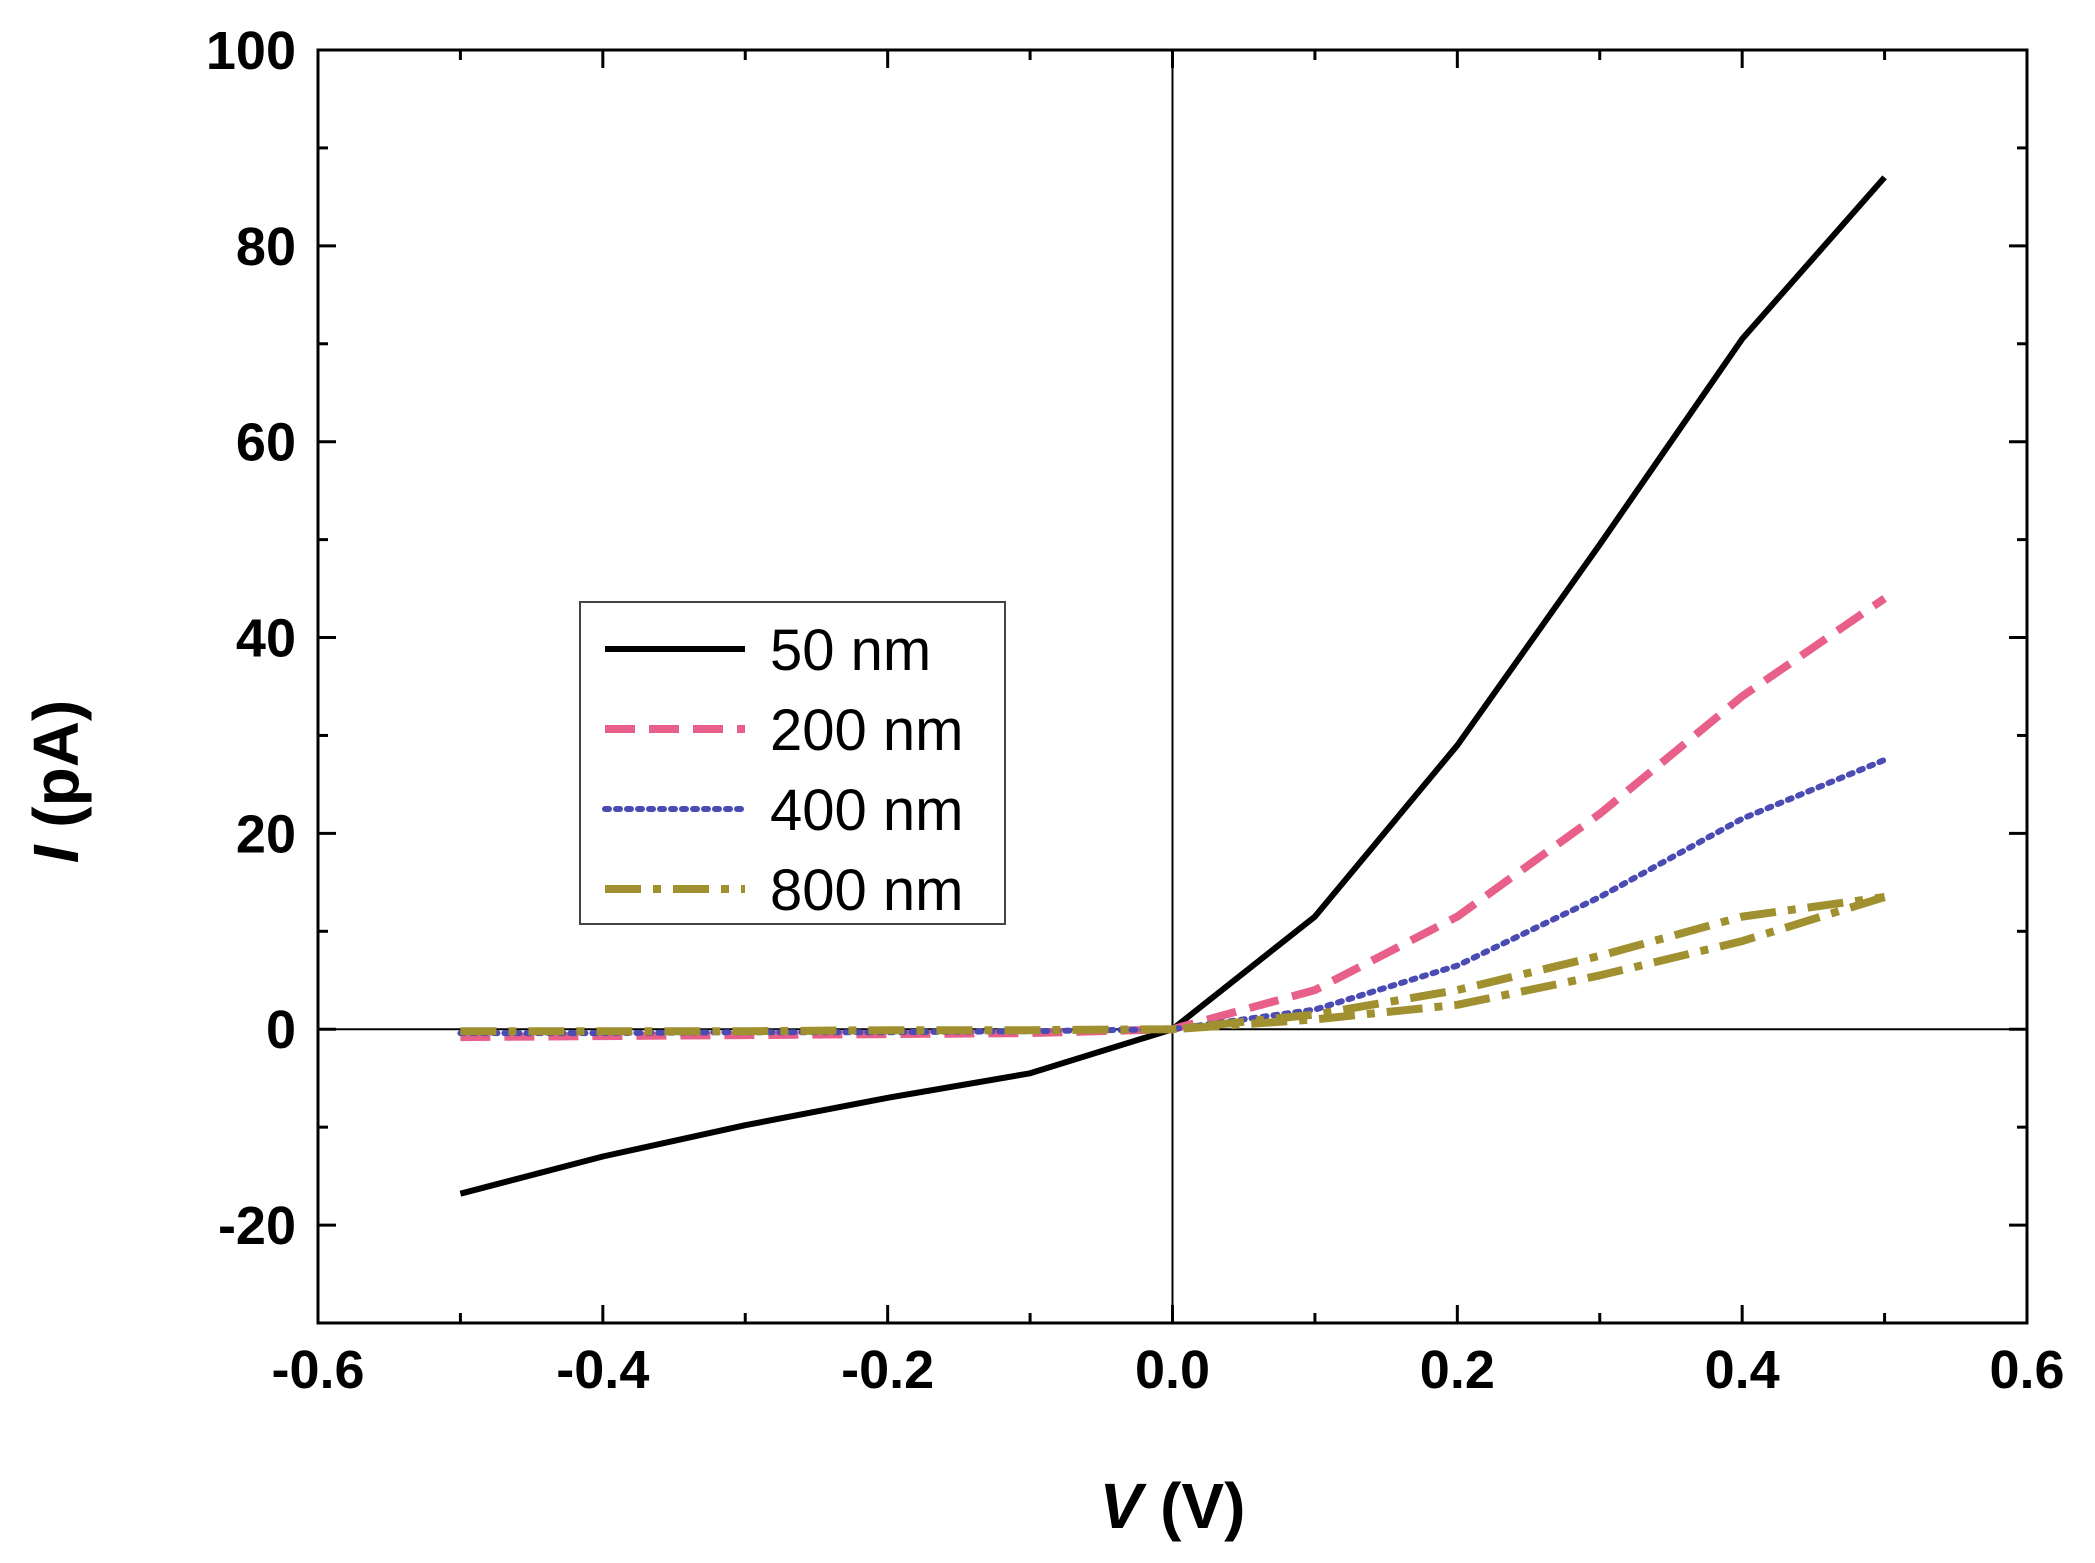 The height and width of the screenshot is (1563, 2095). I want to click on x-tick-label: 0.0, so click(1172, 1370).